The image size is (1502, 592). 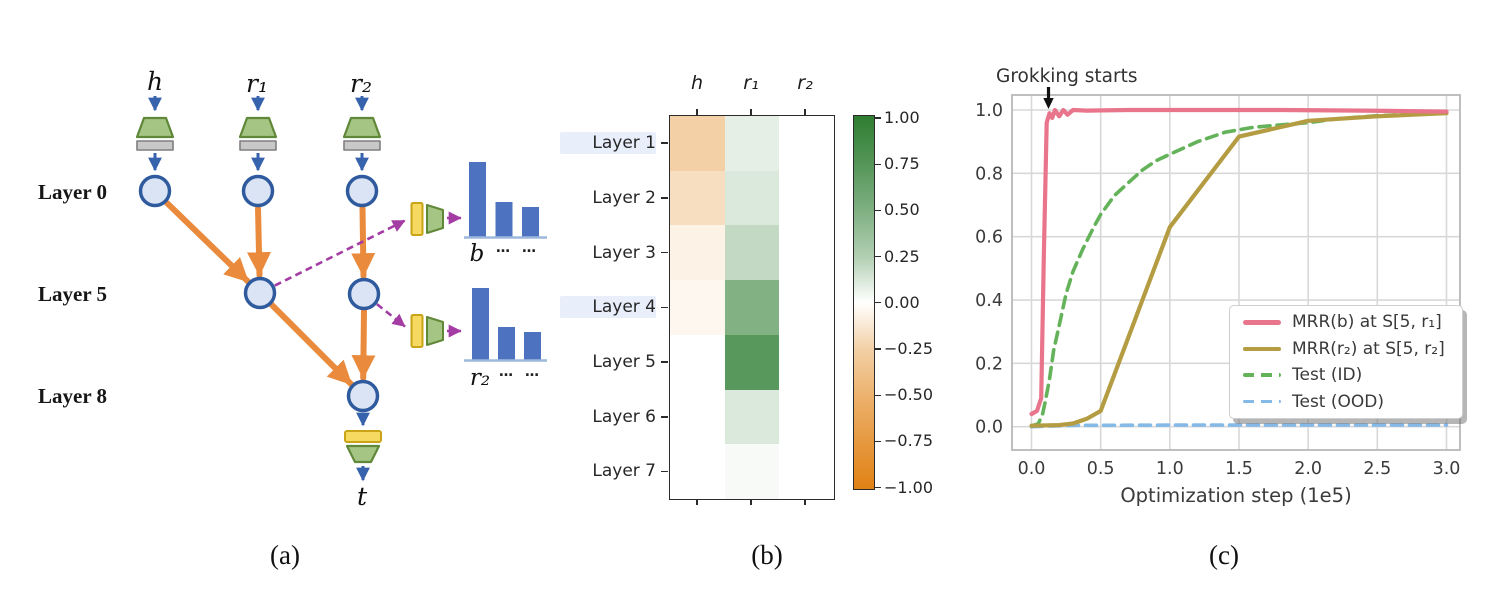 What do you see at coordinates (624, 197) in the screenshot?
I see `heatmap-row-label: Layer 2` at bounding box center [624, 197].